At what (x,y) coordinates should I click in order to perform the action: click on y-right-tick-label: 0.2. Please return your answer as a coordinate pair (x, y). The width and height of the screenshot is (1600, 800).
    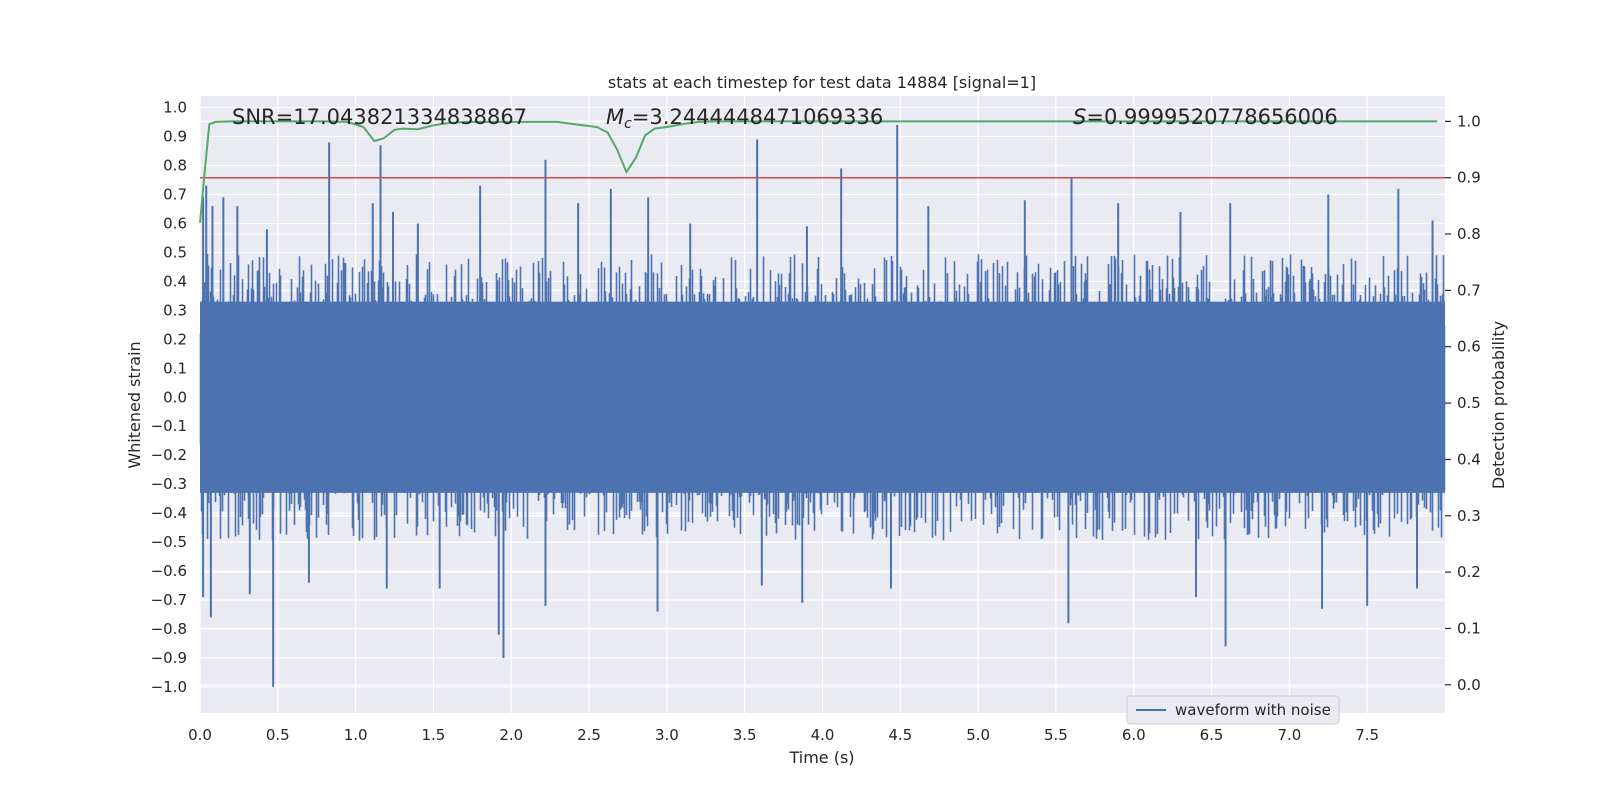
    Looking at the image, I should click on (1469, 572).